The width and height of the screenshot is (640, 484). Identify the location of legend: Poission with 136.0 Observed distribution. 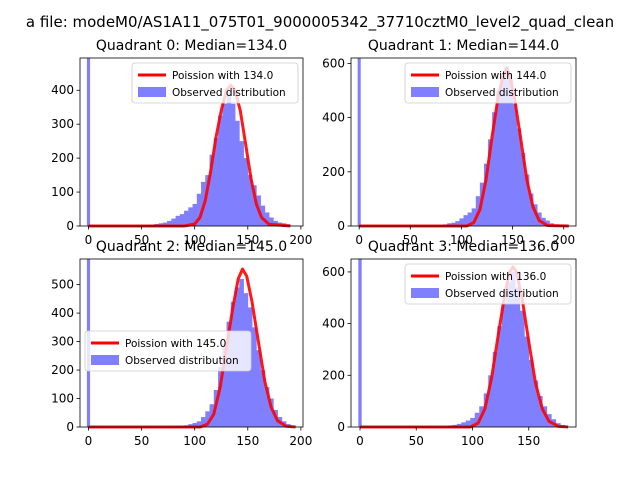
(488, 284).